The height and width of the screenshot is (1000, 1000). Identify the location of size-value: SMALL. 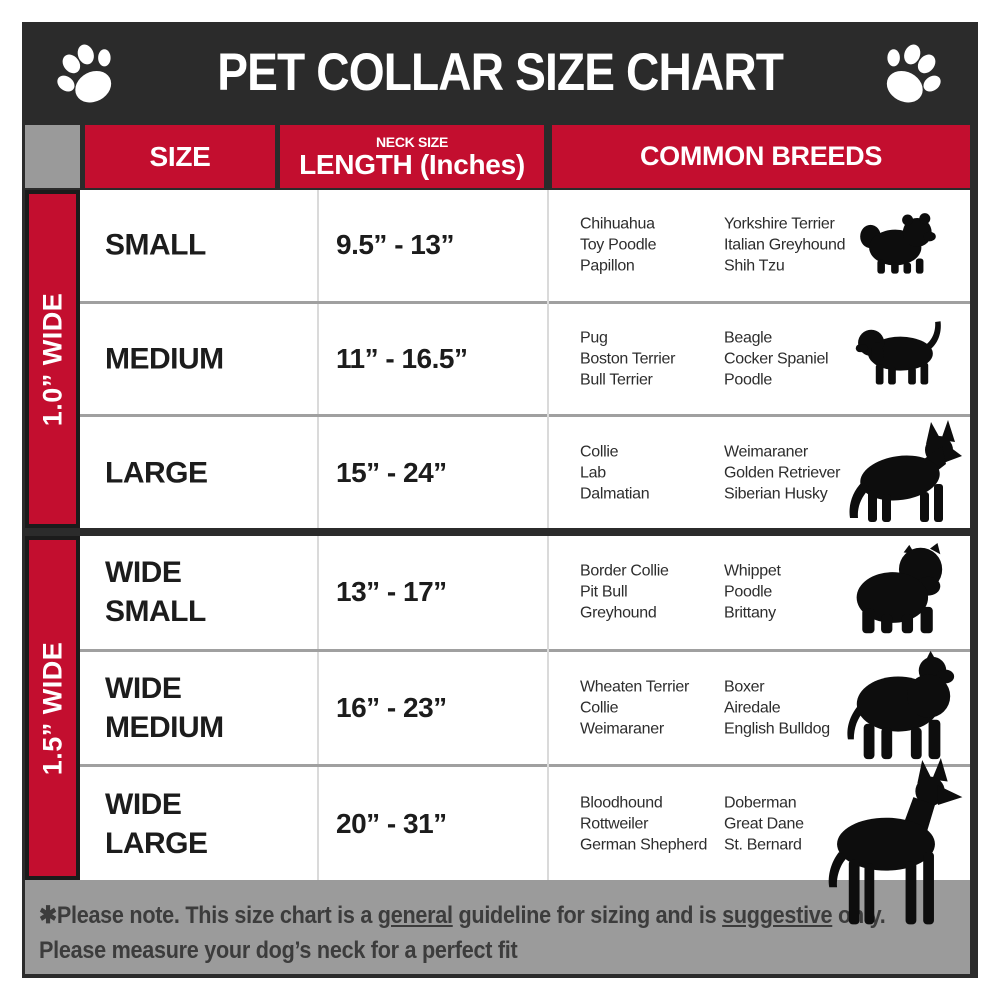
(155, 245).